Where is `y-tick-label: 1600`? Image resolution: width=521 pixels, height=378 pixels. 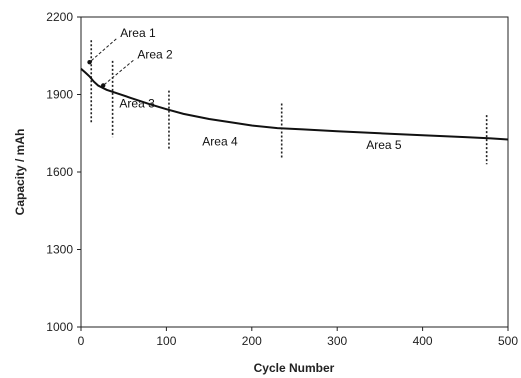 y-tick-label: 1600 is located at coordinates (59, 172).